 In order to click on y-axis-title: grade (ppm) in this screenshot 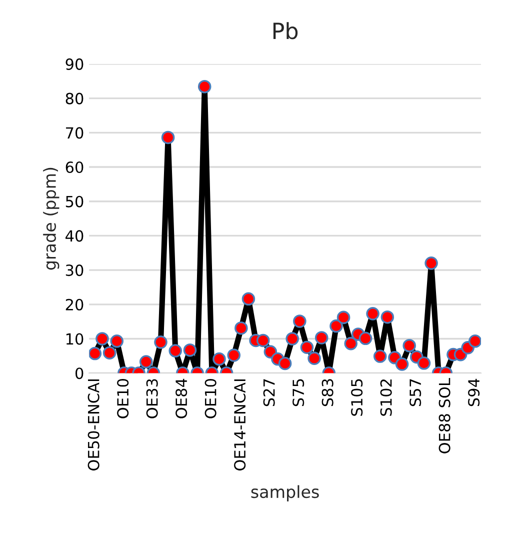, I will do `click(51, 219)`.